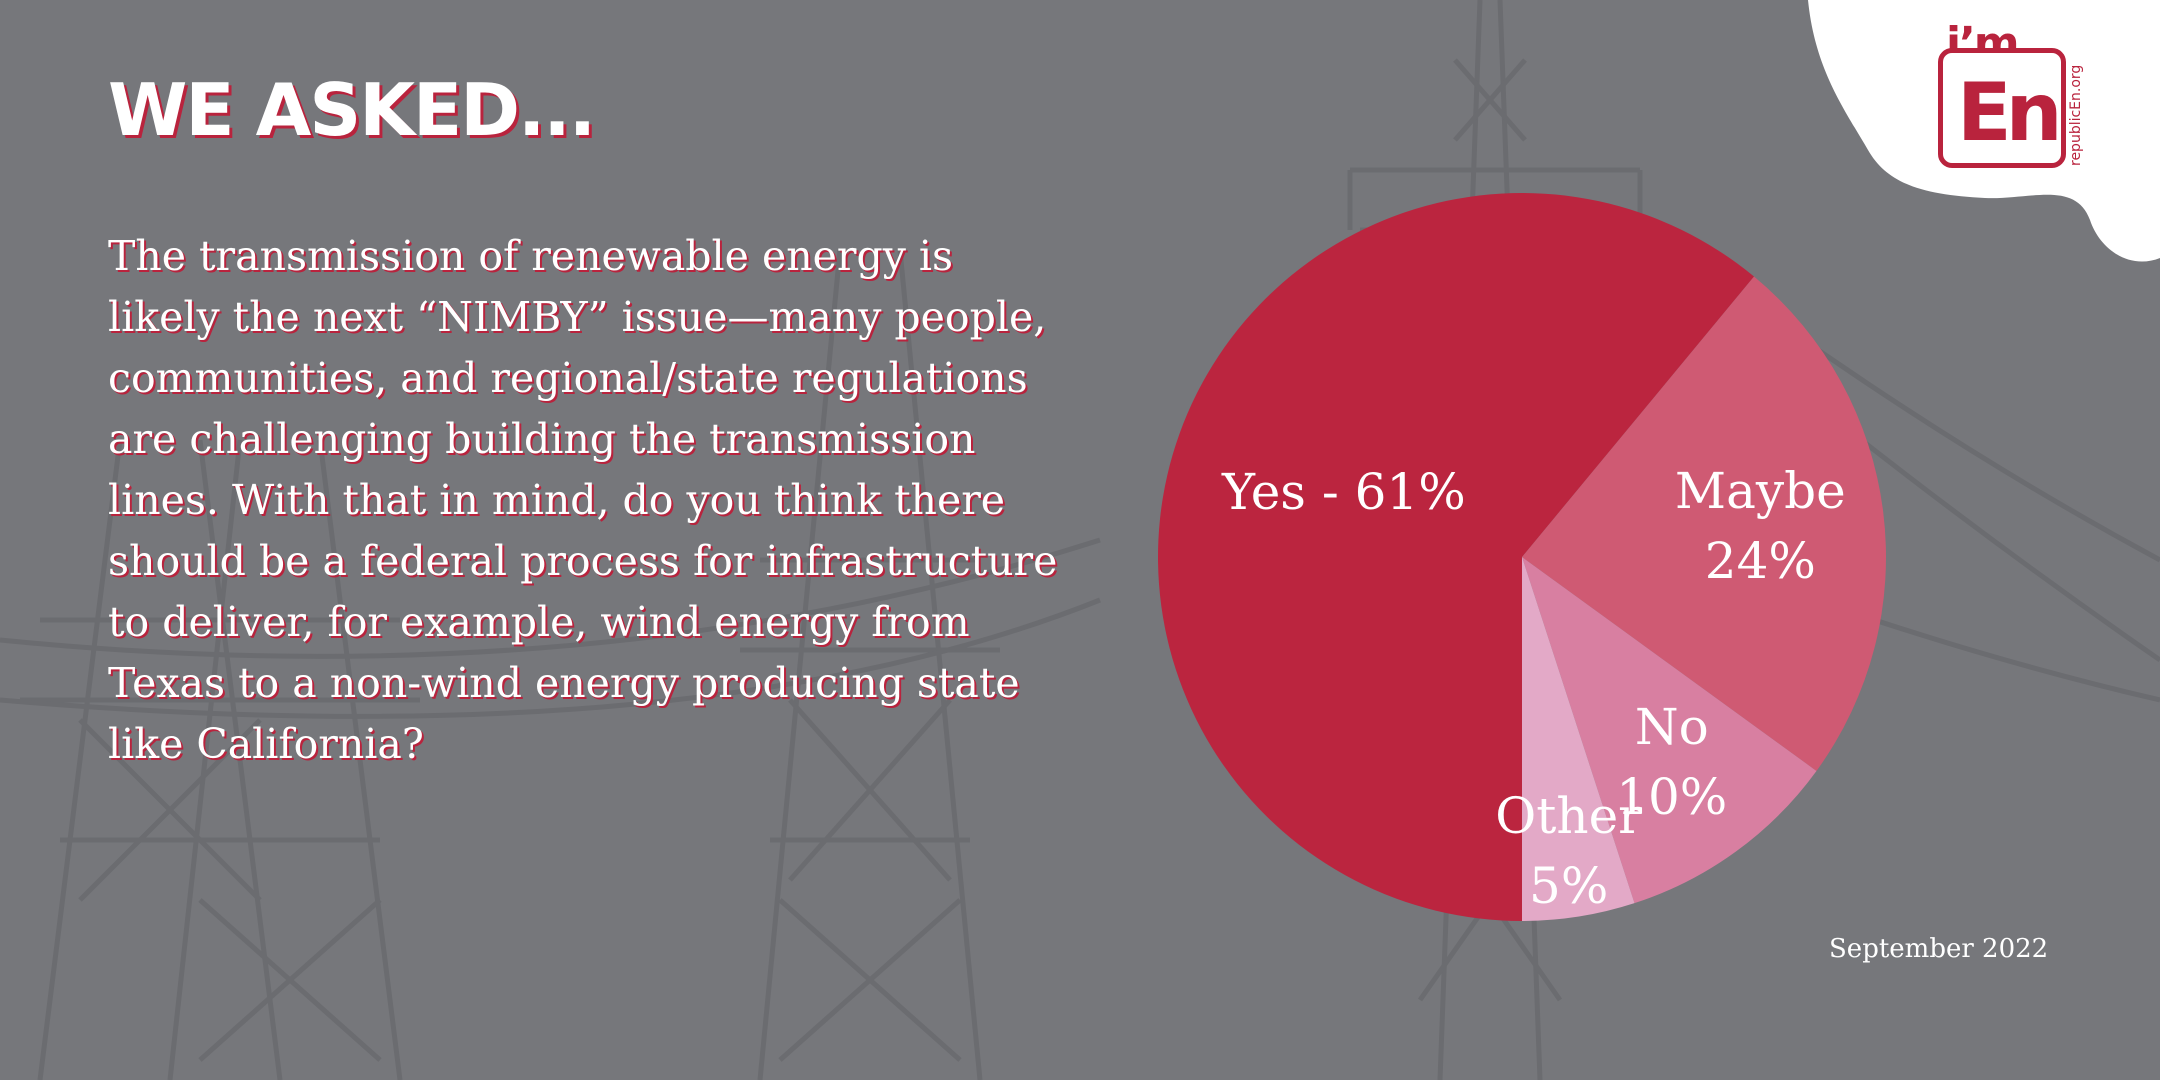 This screenshot has height=1080, width=2160. What do you see at coordinates (1760, 526) in the screenshot?
I see `pie-label-maybe: Maybe 24%` at bounding box center [1760, 526].